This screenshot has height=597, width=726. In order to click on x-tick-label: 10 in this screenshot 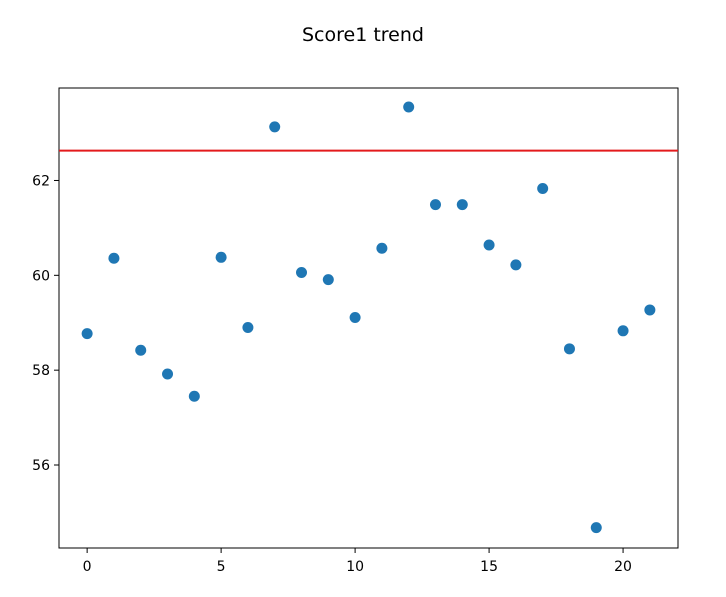, I will do `click(355, 567)`.